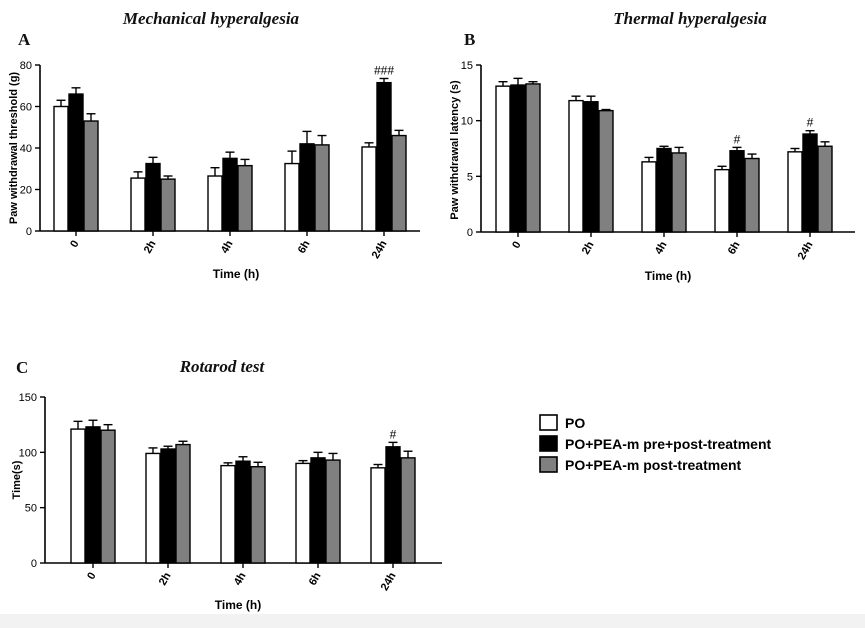 This screenshot has width=865, height=628. What do you see at coordinates (17, 479) in the screenshot?
I see `y-axis-label: Time(s)` at bounding box center [17, 479].